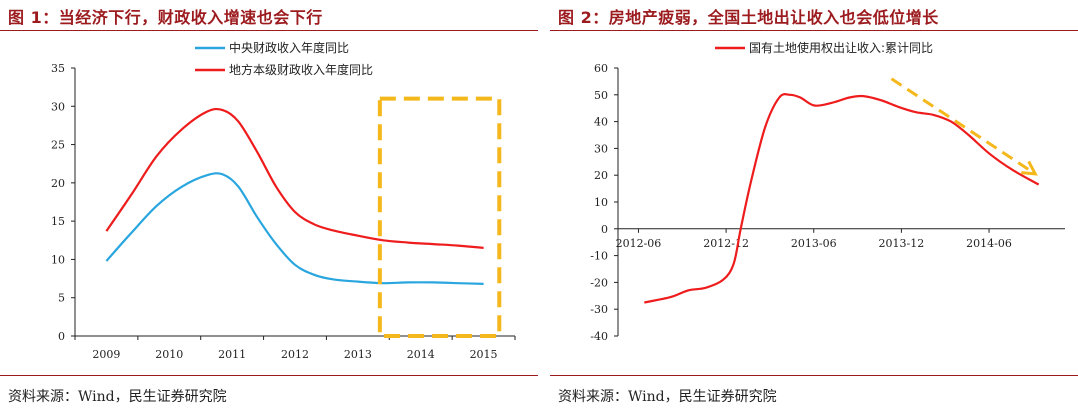 The image size is (1078, 414). What do you see at coordinates (61, 298) in the screenshot?
I see `y-tick-label: 5` at bounding box center [61, 298].